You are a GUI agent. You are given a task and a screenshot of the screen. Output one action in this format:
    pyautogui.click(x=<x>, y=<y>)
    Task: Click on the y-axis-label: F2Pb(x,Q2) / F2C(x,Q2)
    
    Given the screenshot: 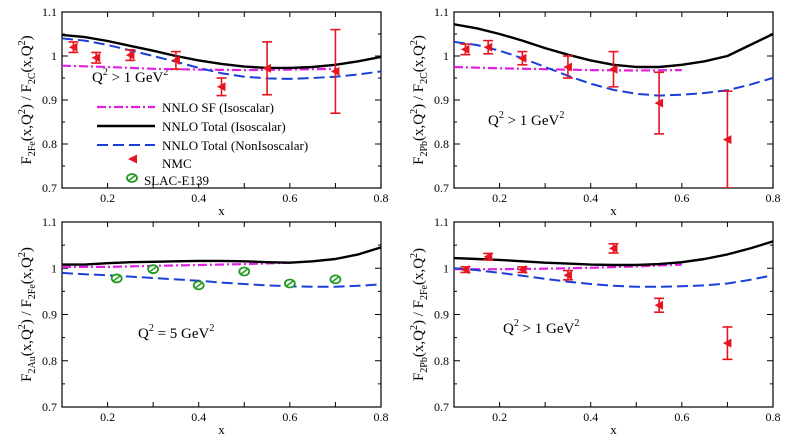 What is the action you would take?
    pyautogui.click(x=419, y=100)
    